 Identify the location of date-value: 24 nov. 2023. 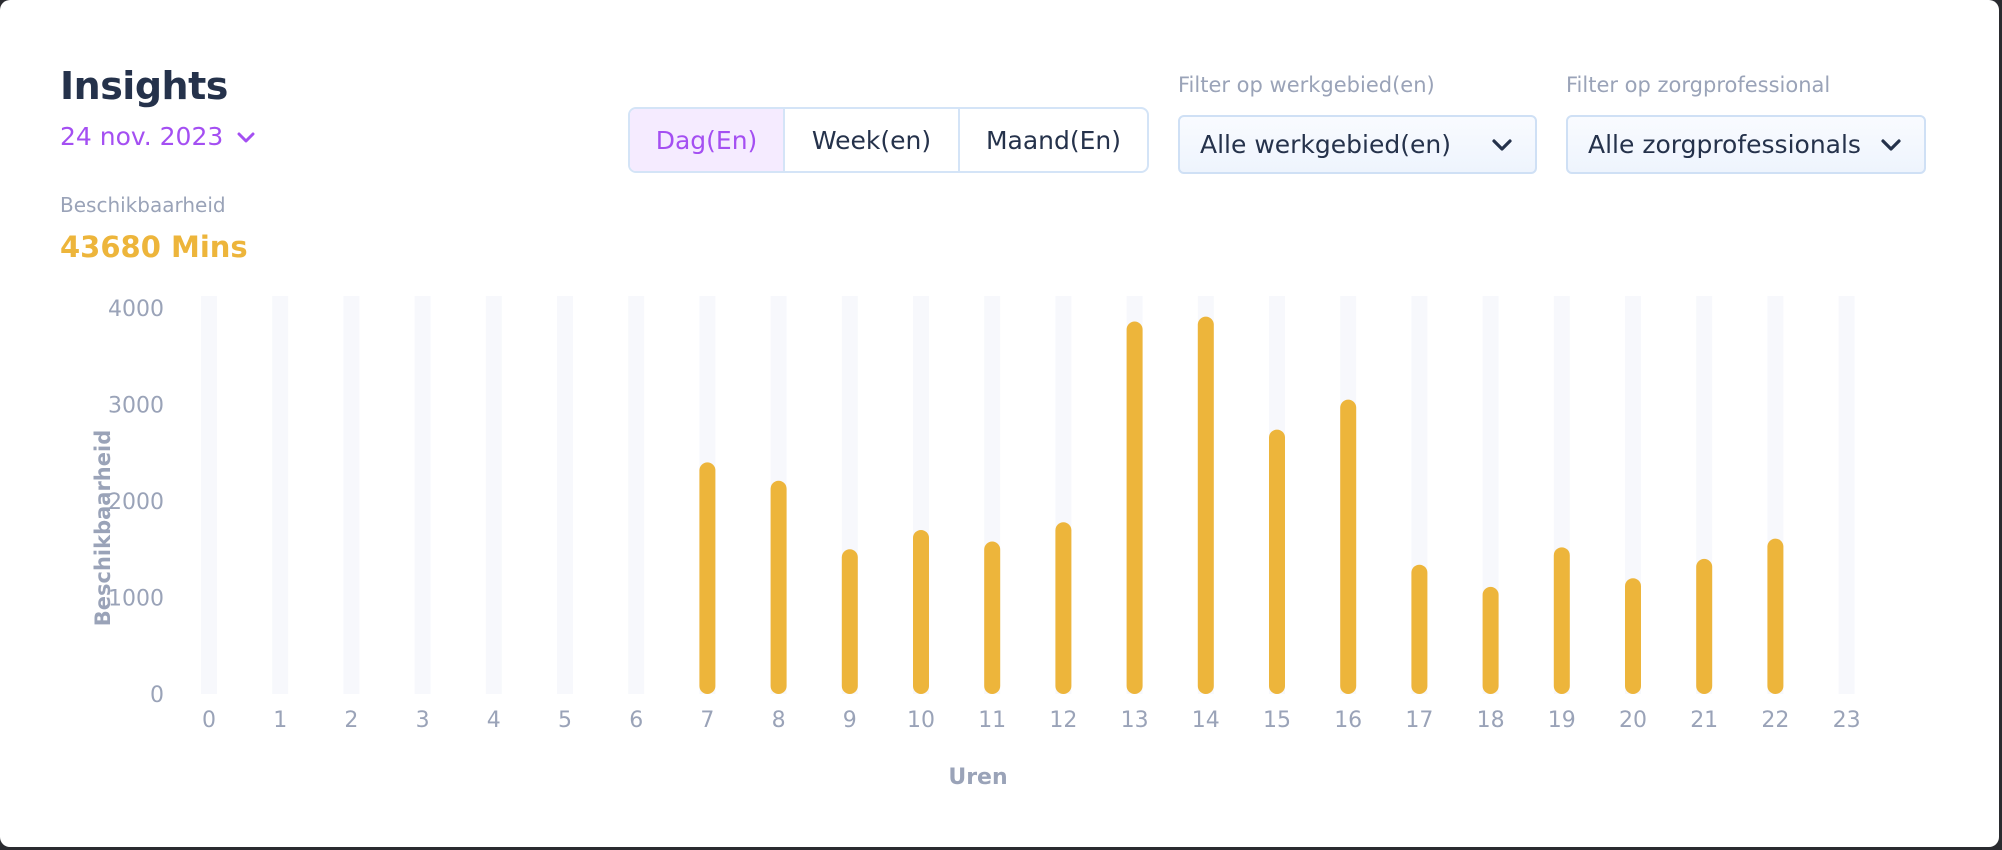
(142, 136).